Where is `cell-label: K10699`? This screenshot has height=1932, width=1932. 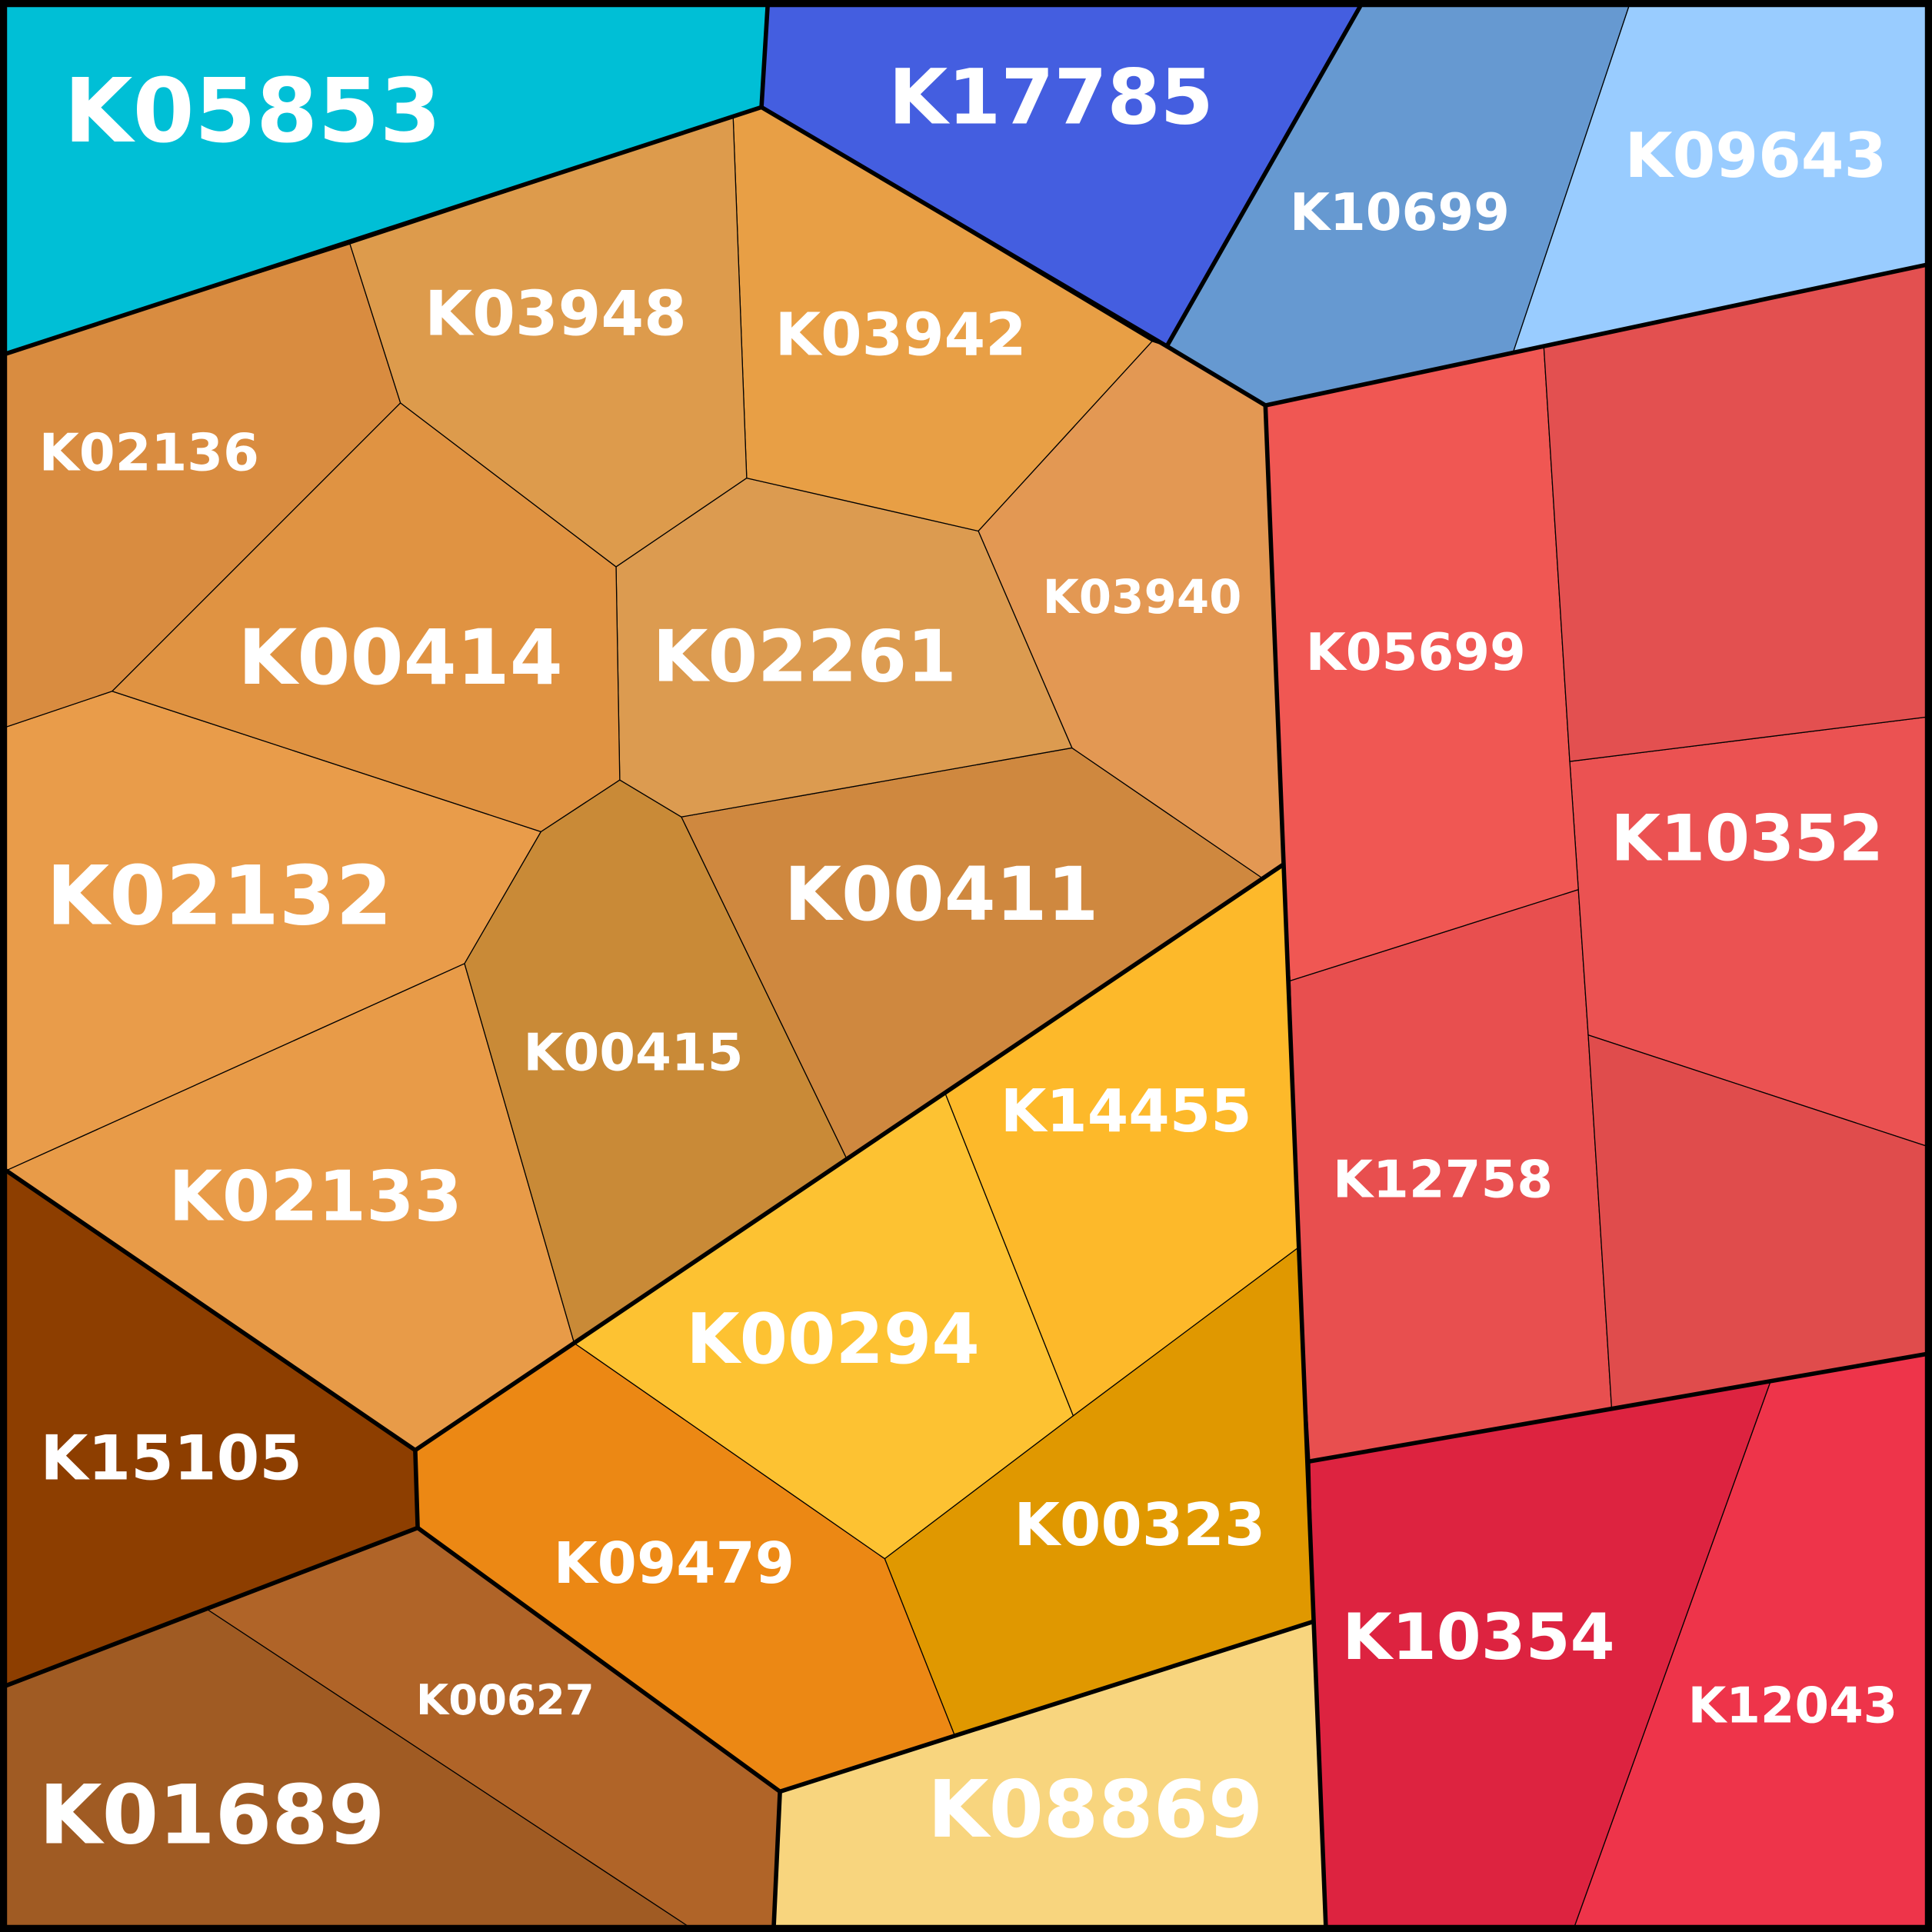
cell-label: K10699 is located at coordinates (1400, 212).